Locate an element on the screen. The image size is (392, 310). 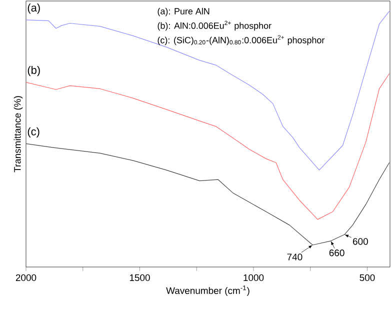
x-tick-label: 500 is located at coordinates (367, 278).